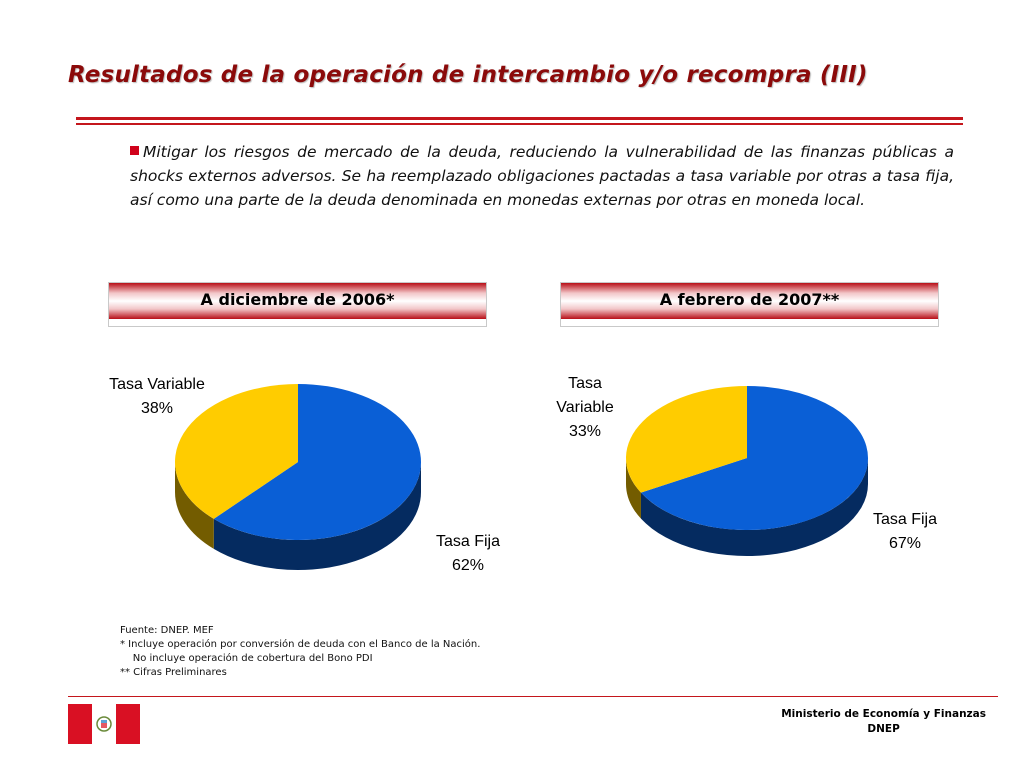  I want to click on chart2-label-fija: Tasa Fija 67%, so click(905, 532).